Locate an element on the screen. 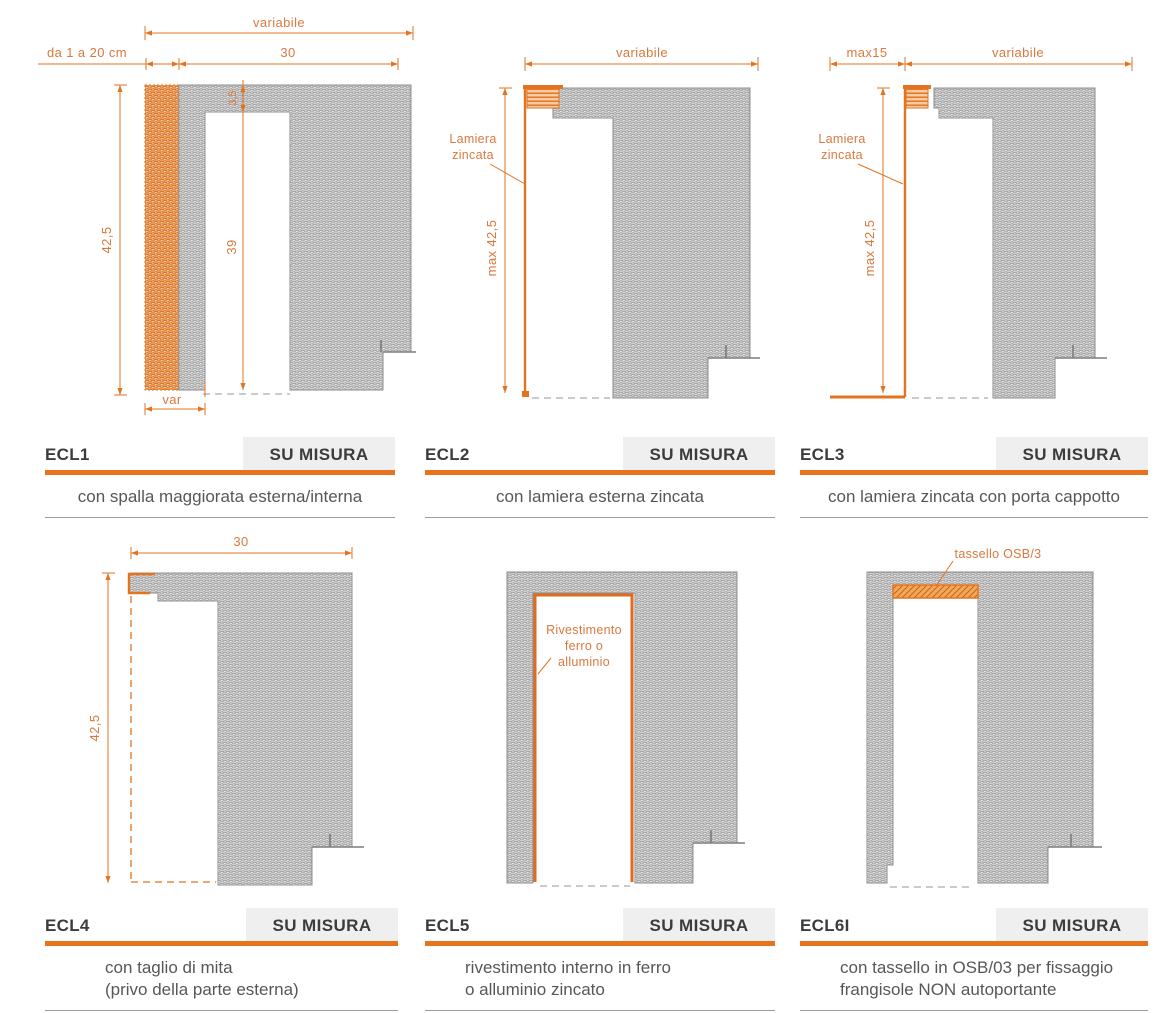  ecl5-header: ECL5 SU MISURA is located at coordinates (600, 924).